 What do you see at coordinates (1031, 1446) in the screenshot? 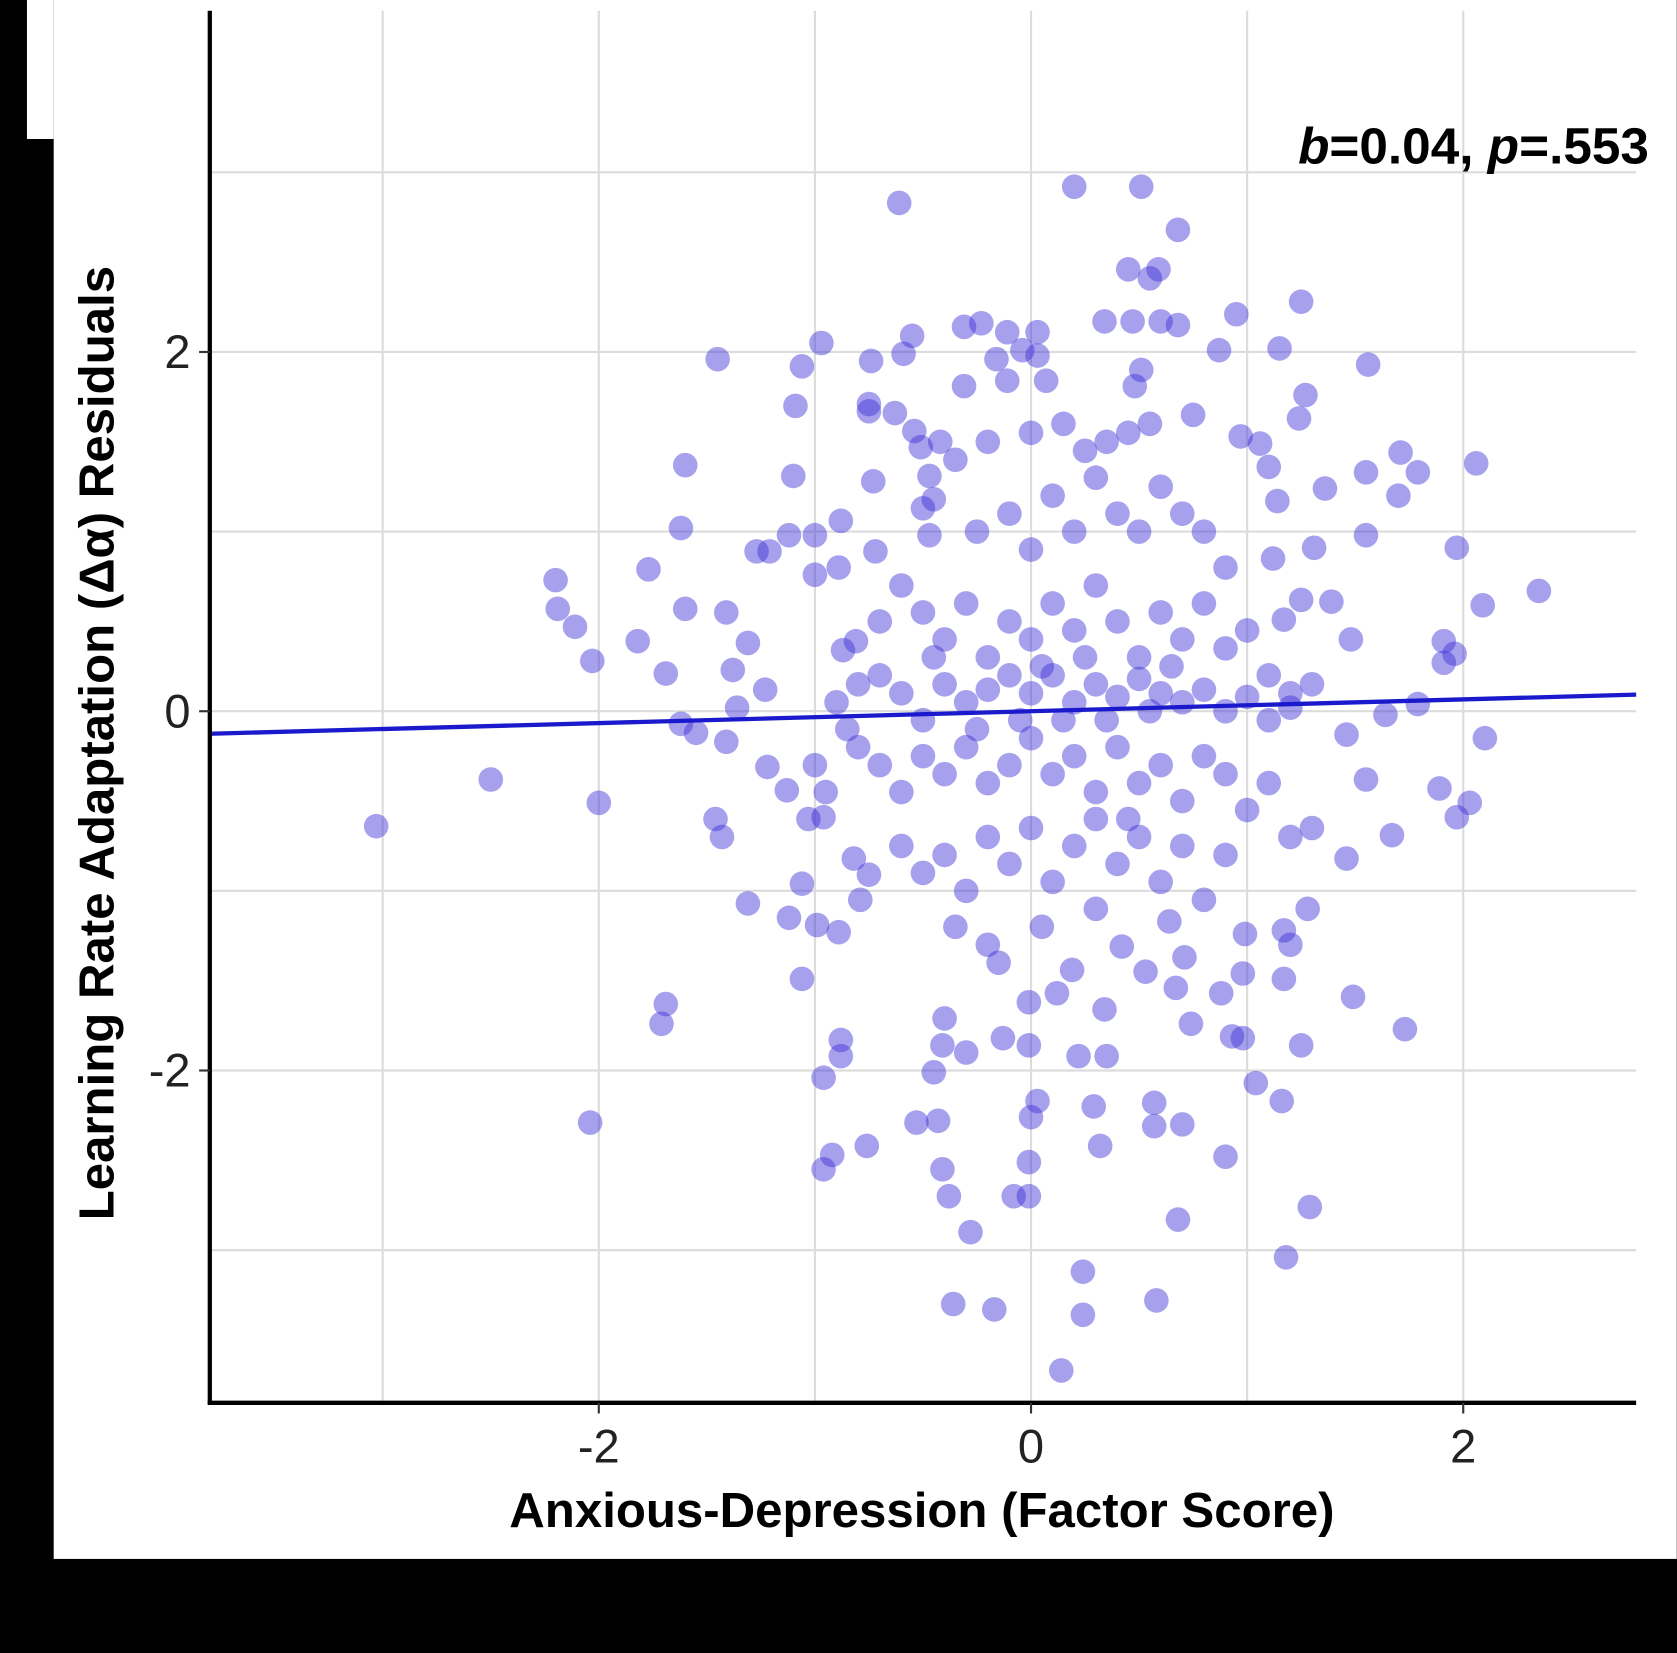
I see `x-tick-label: 0` at bounding box center [1031, 1446].